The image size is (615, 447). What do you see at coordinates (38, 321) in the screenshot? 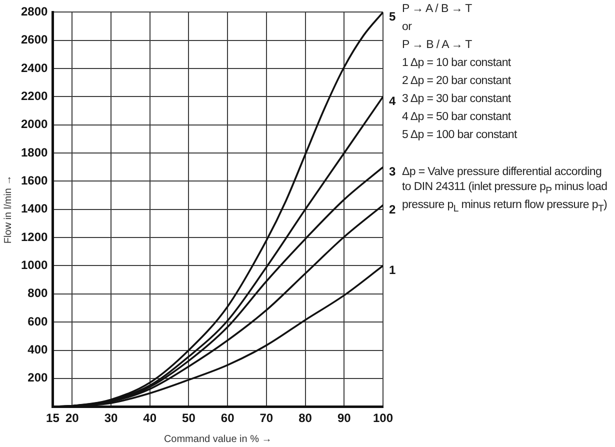
I see `y-tick-label: 600` at bounding box center [38, 321].